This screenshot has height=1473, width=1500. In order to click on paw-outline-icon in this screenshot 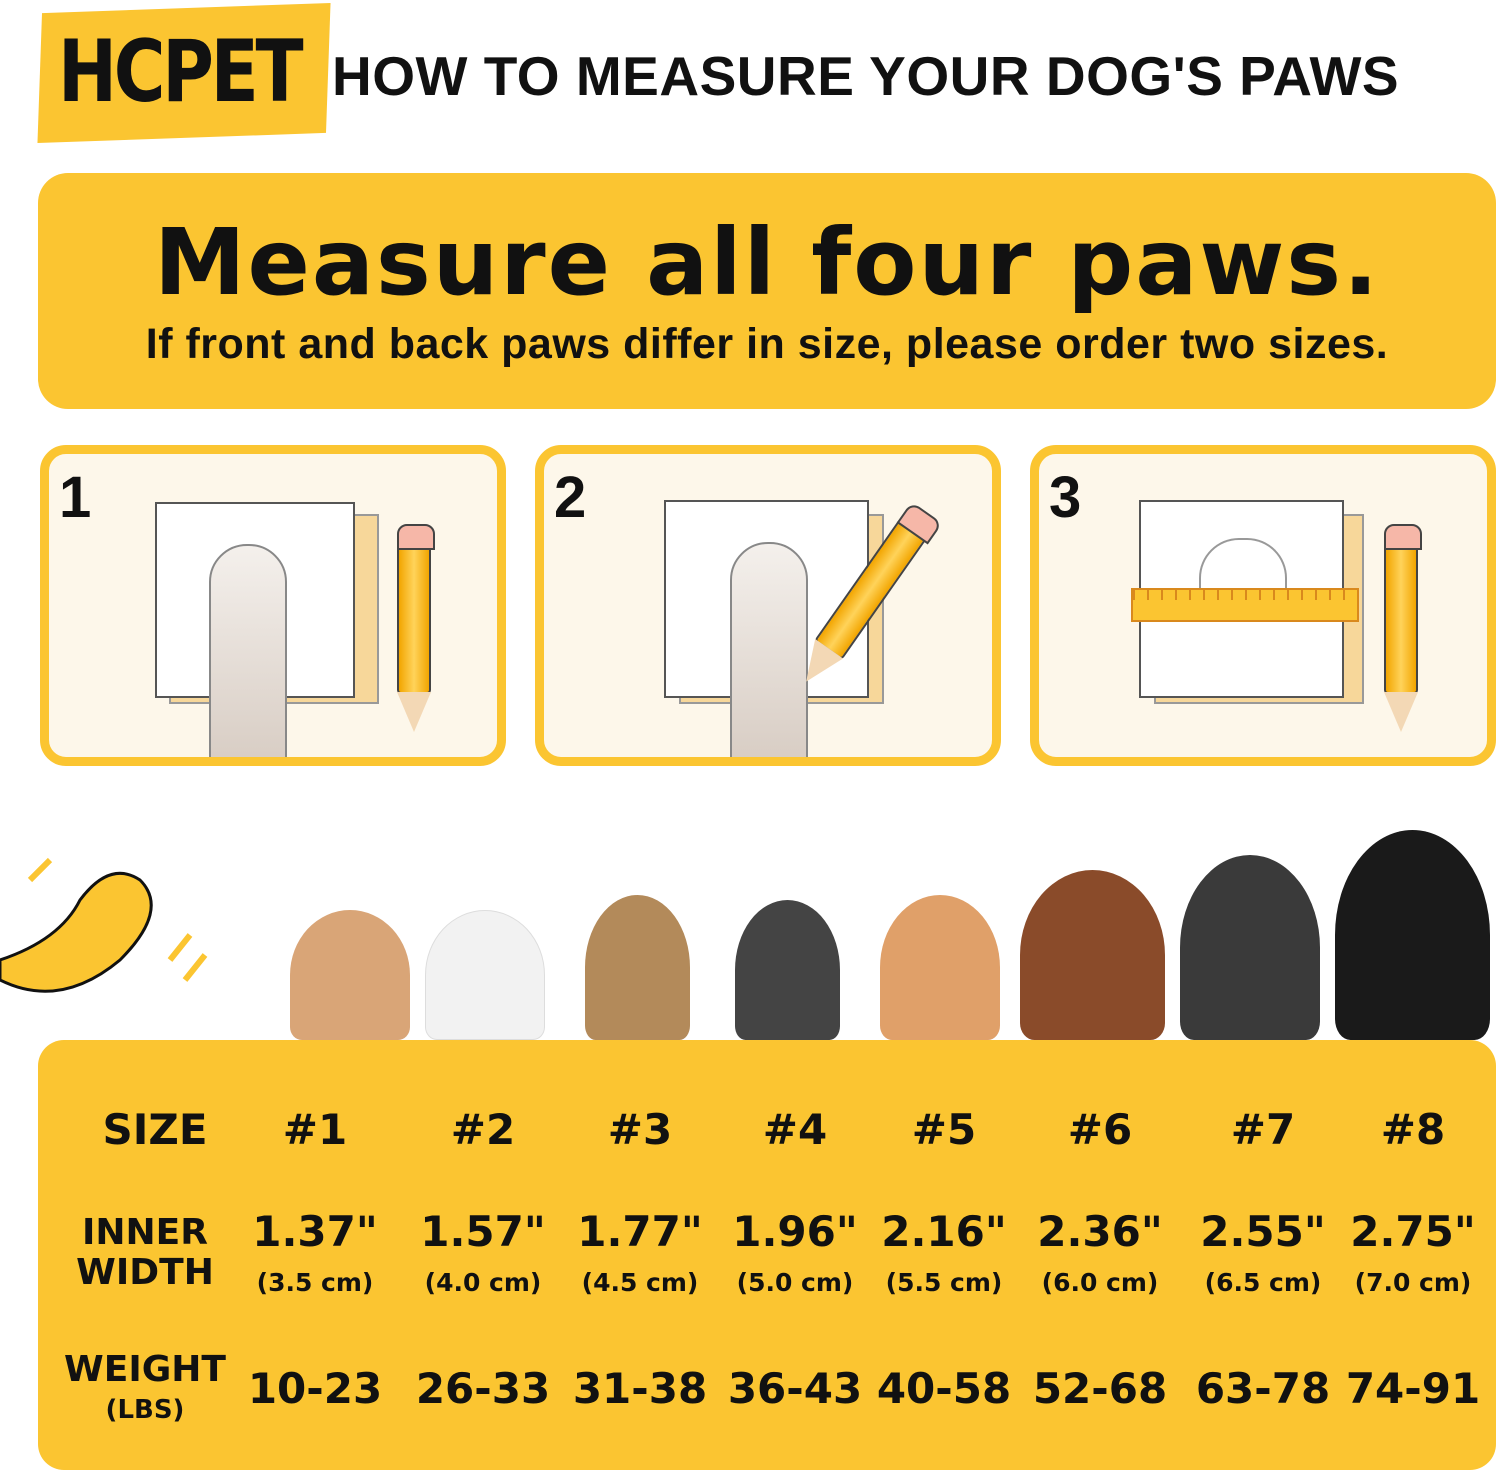, I will do `click(1243, 573)`.